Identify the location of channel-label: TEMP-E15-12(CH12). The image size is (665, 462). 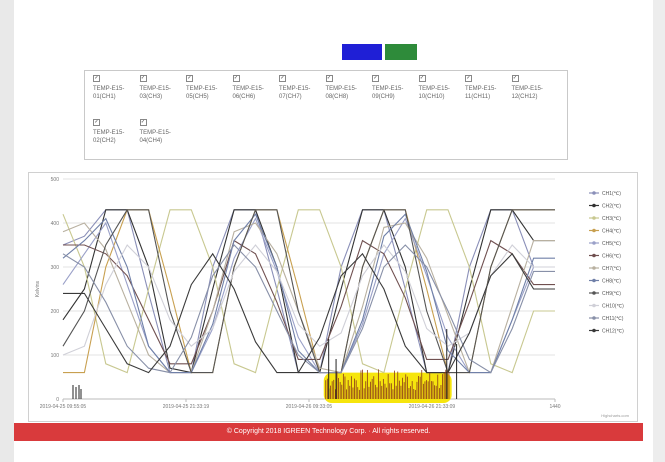
(527, 93).